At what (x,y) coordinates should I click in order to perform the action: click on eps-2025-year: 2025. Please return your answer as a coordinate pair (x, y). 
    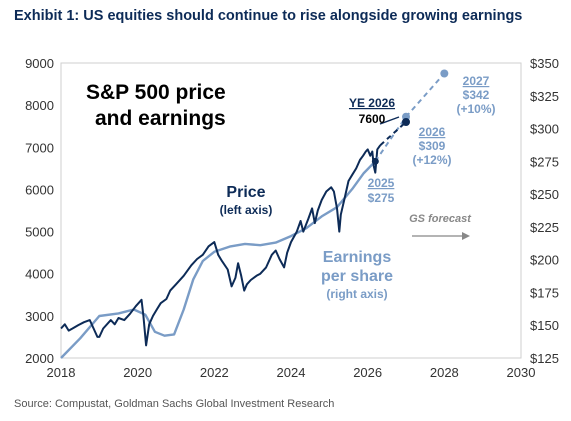
    Looking at the image, I should click on (381, 183).